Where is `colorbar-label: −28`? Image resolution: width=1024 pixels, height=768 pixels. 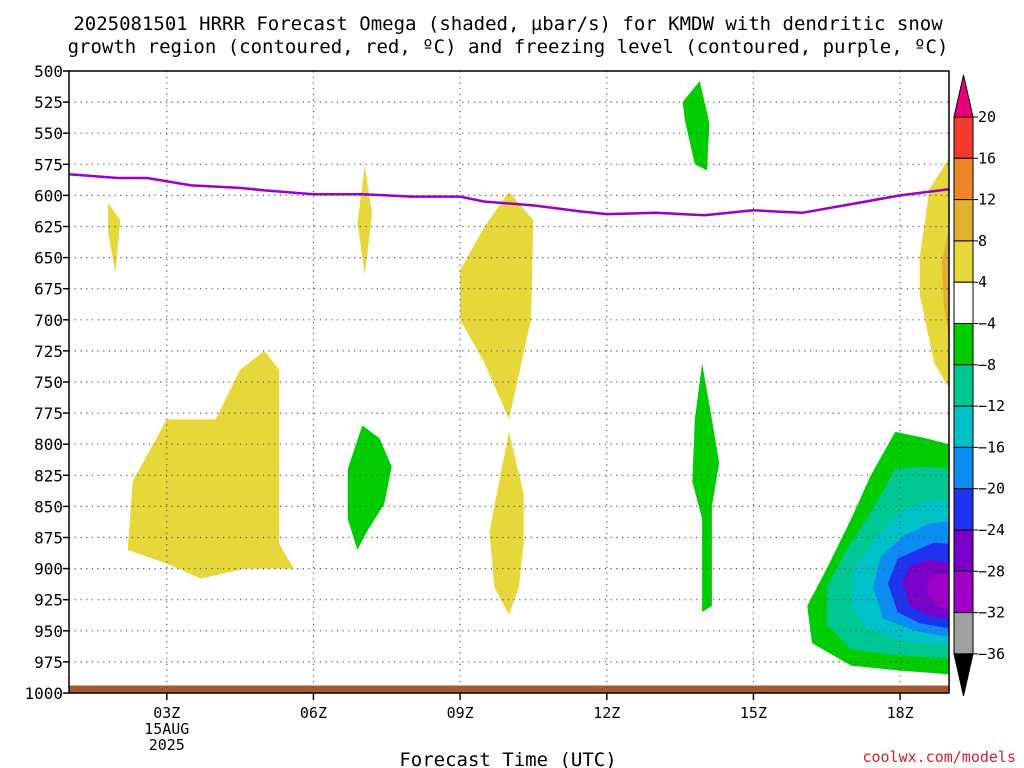 colorbar-label: −28 is located at coordinates (991, 571).